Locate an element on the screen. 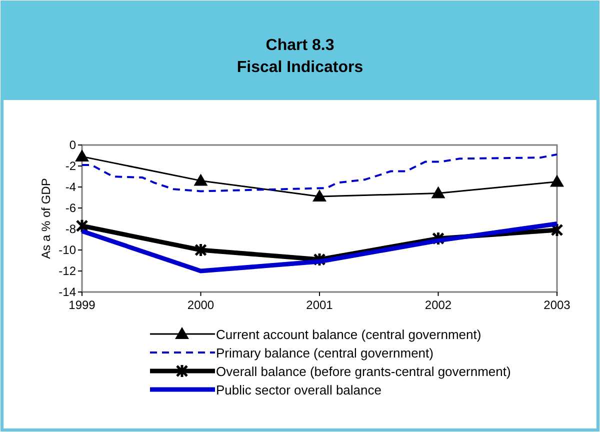 The image size is (600, 432). y-tick-label: 0 is located at coordinates (72, 145).